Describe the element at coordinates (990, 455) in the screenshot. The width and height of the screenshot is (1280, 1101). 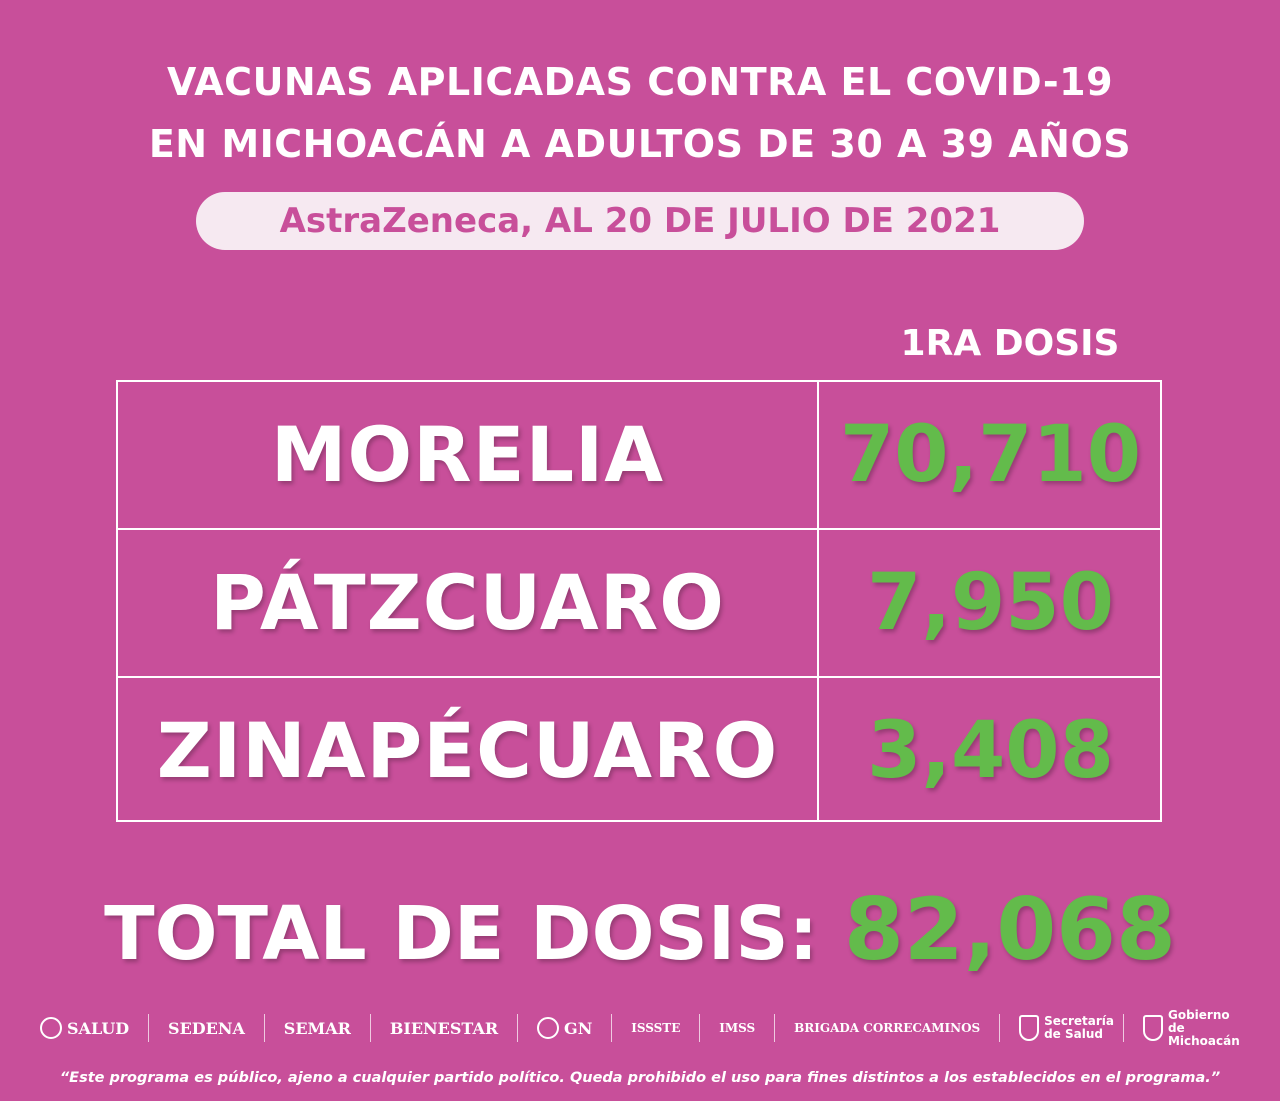
I see `dose-count: 70,710` at that location.